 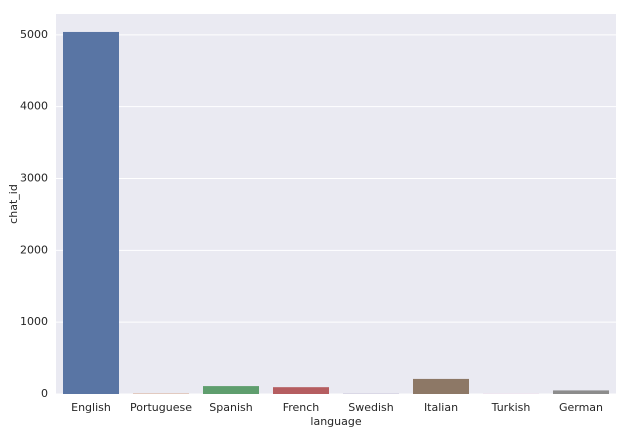 I want to click on x-tick-label: Italian, so click(x=441, y=407).